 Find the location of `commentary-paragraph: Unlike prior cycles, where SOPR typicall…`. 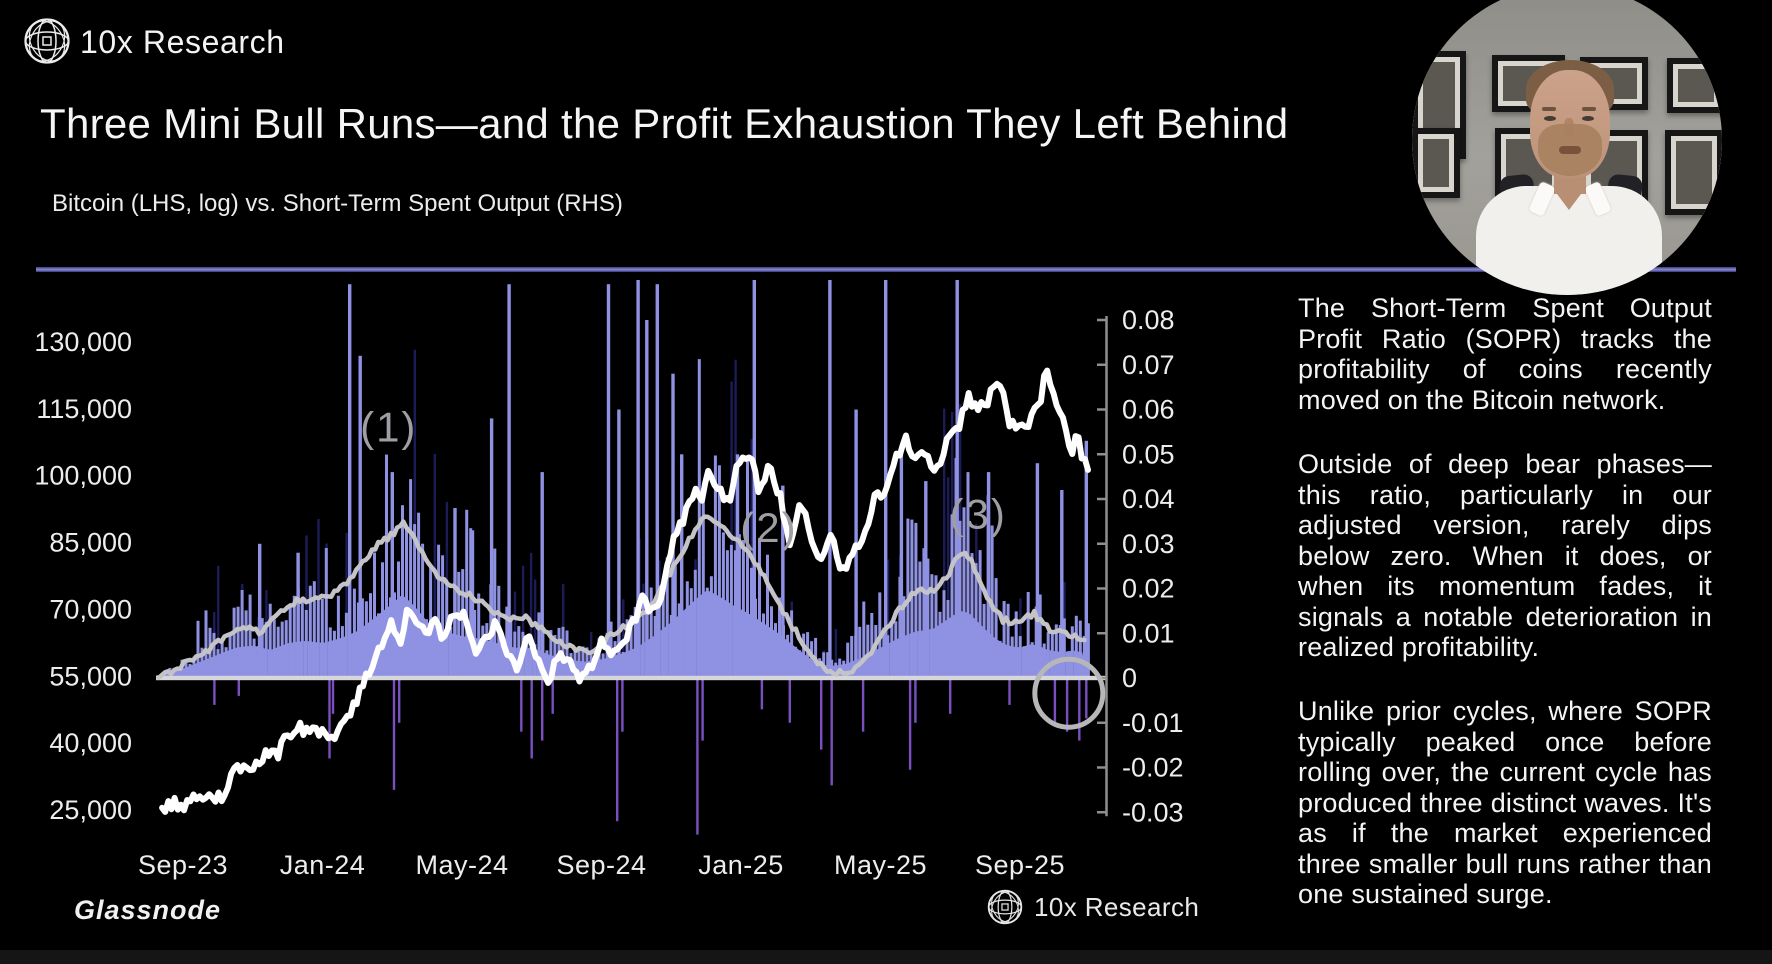

commentary-paragraph: Unlike prior cycles, where SOPR typicall… is located at coordinates (1505, 802).